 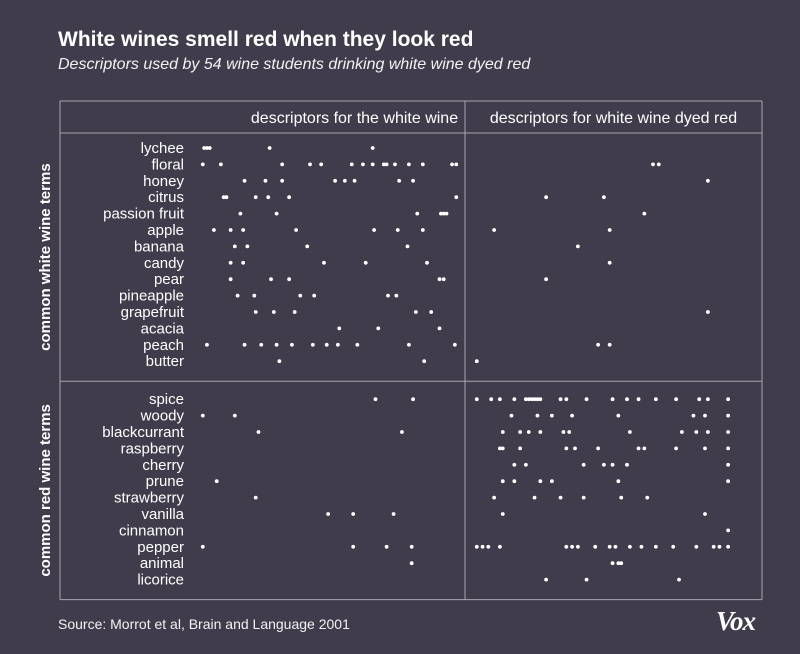 What do you see at coordinates (151, 296) in the screenshot?
I see `tick-label-pineapple: pineapple` at bounding box center [151, 296].